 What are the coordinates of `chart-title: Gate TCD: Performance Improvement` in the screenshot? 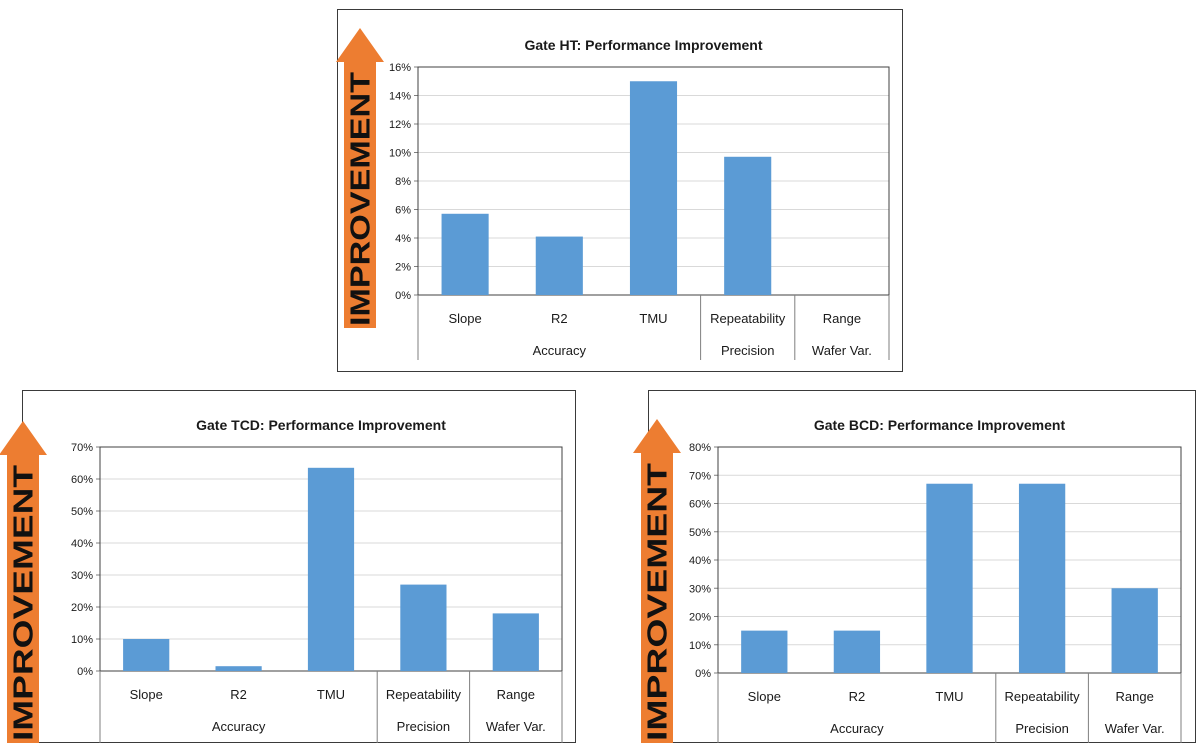 It's located at (321, 425).